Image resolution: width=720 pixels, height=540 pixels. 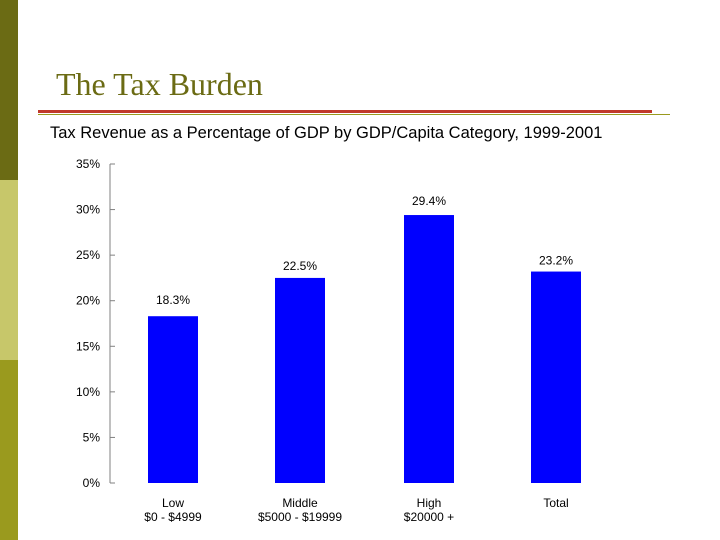 I want to click on bar-value-label: 18.3%, so click(x=173, y=300).